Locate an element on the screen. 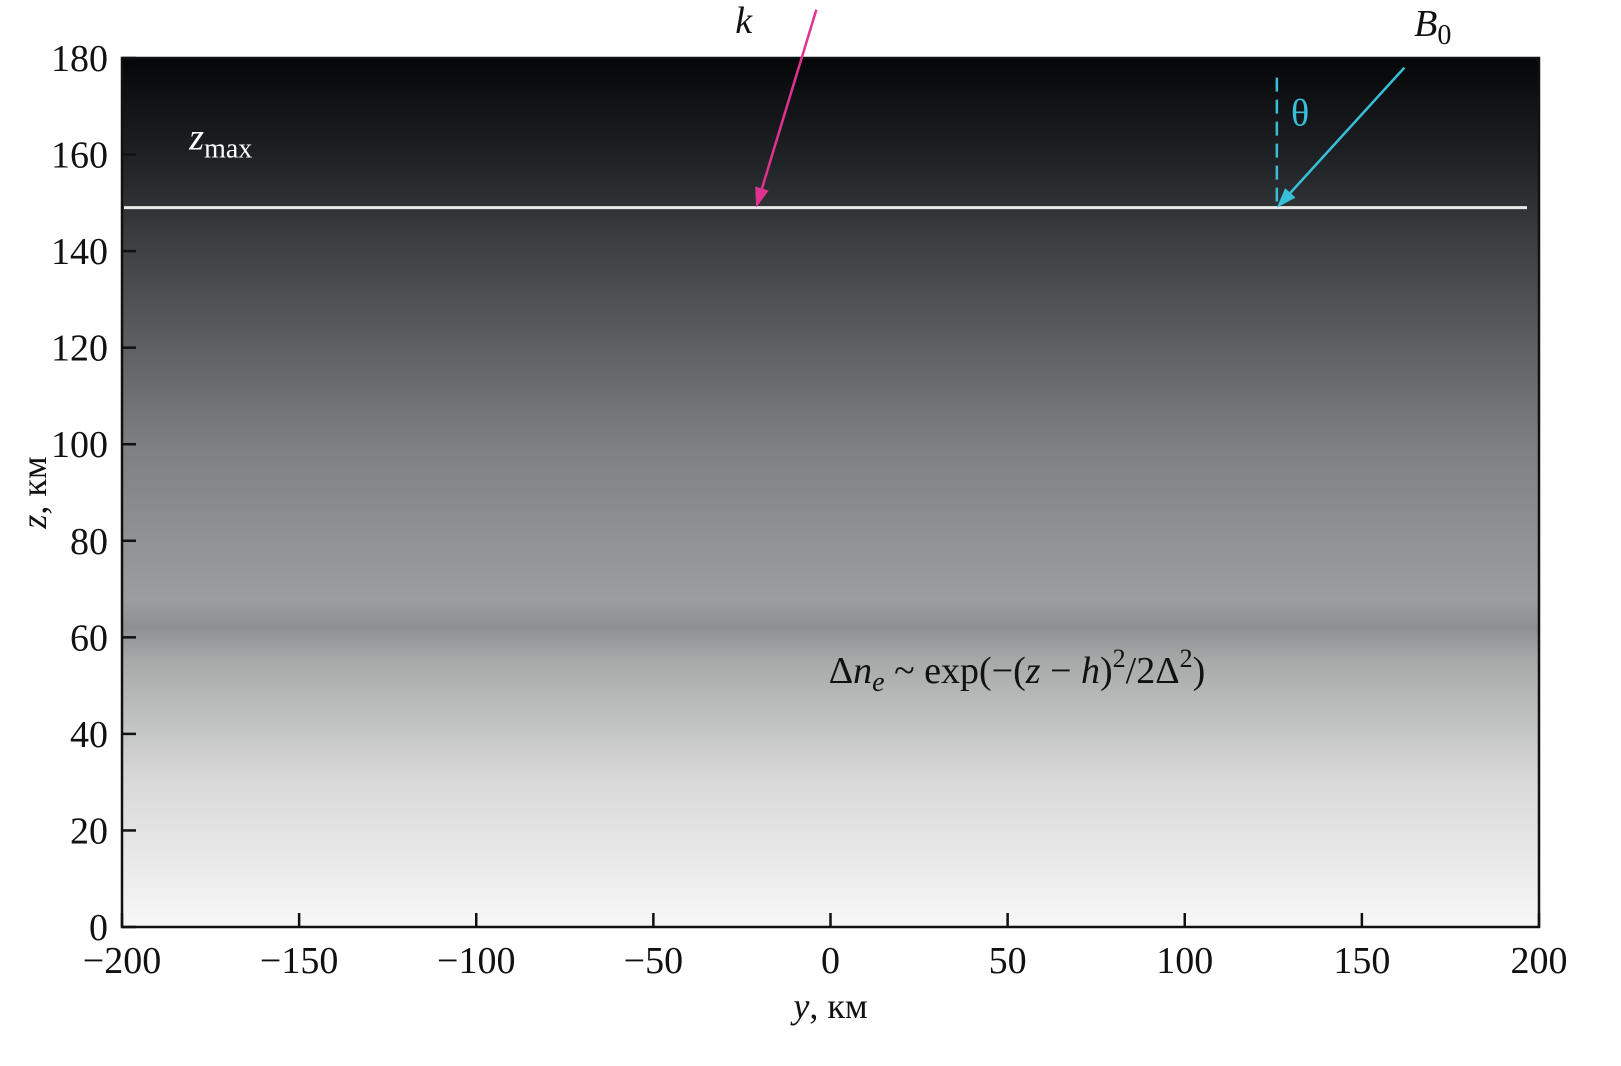 Image resolution: width=1621 pixels, height=1066 pixels. x-axis-tick-labels: −200 −150 −100 −50 0 50 100 150 200 is located at coordinates (825, 961).